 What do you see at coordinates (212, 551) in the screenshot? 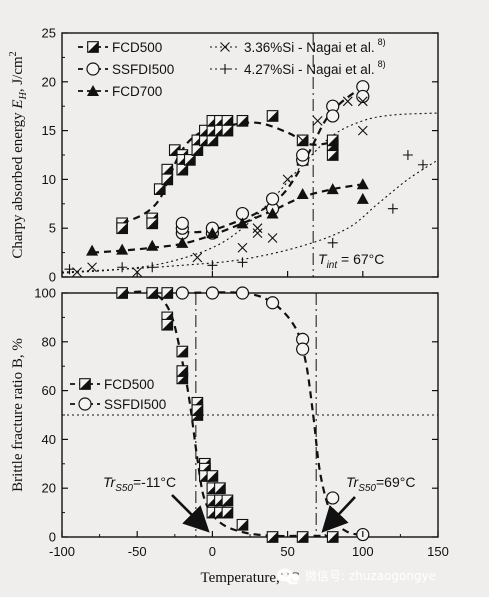
I see `x-tick-label: 0` at bounding box center [212, 551].